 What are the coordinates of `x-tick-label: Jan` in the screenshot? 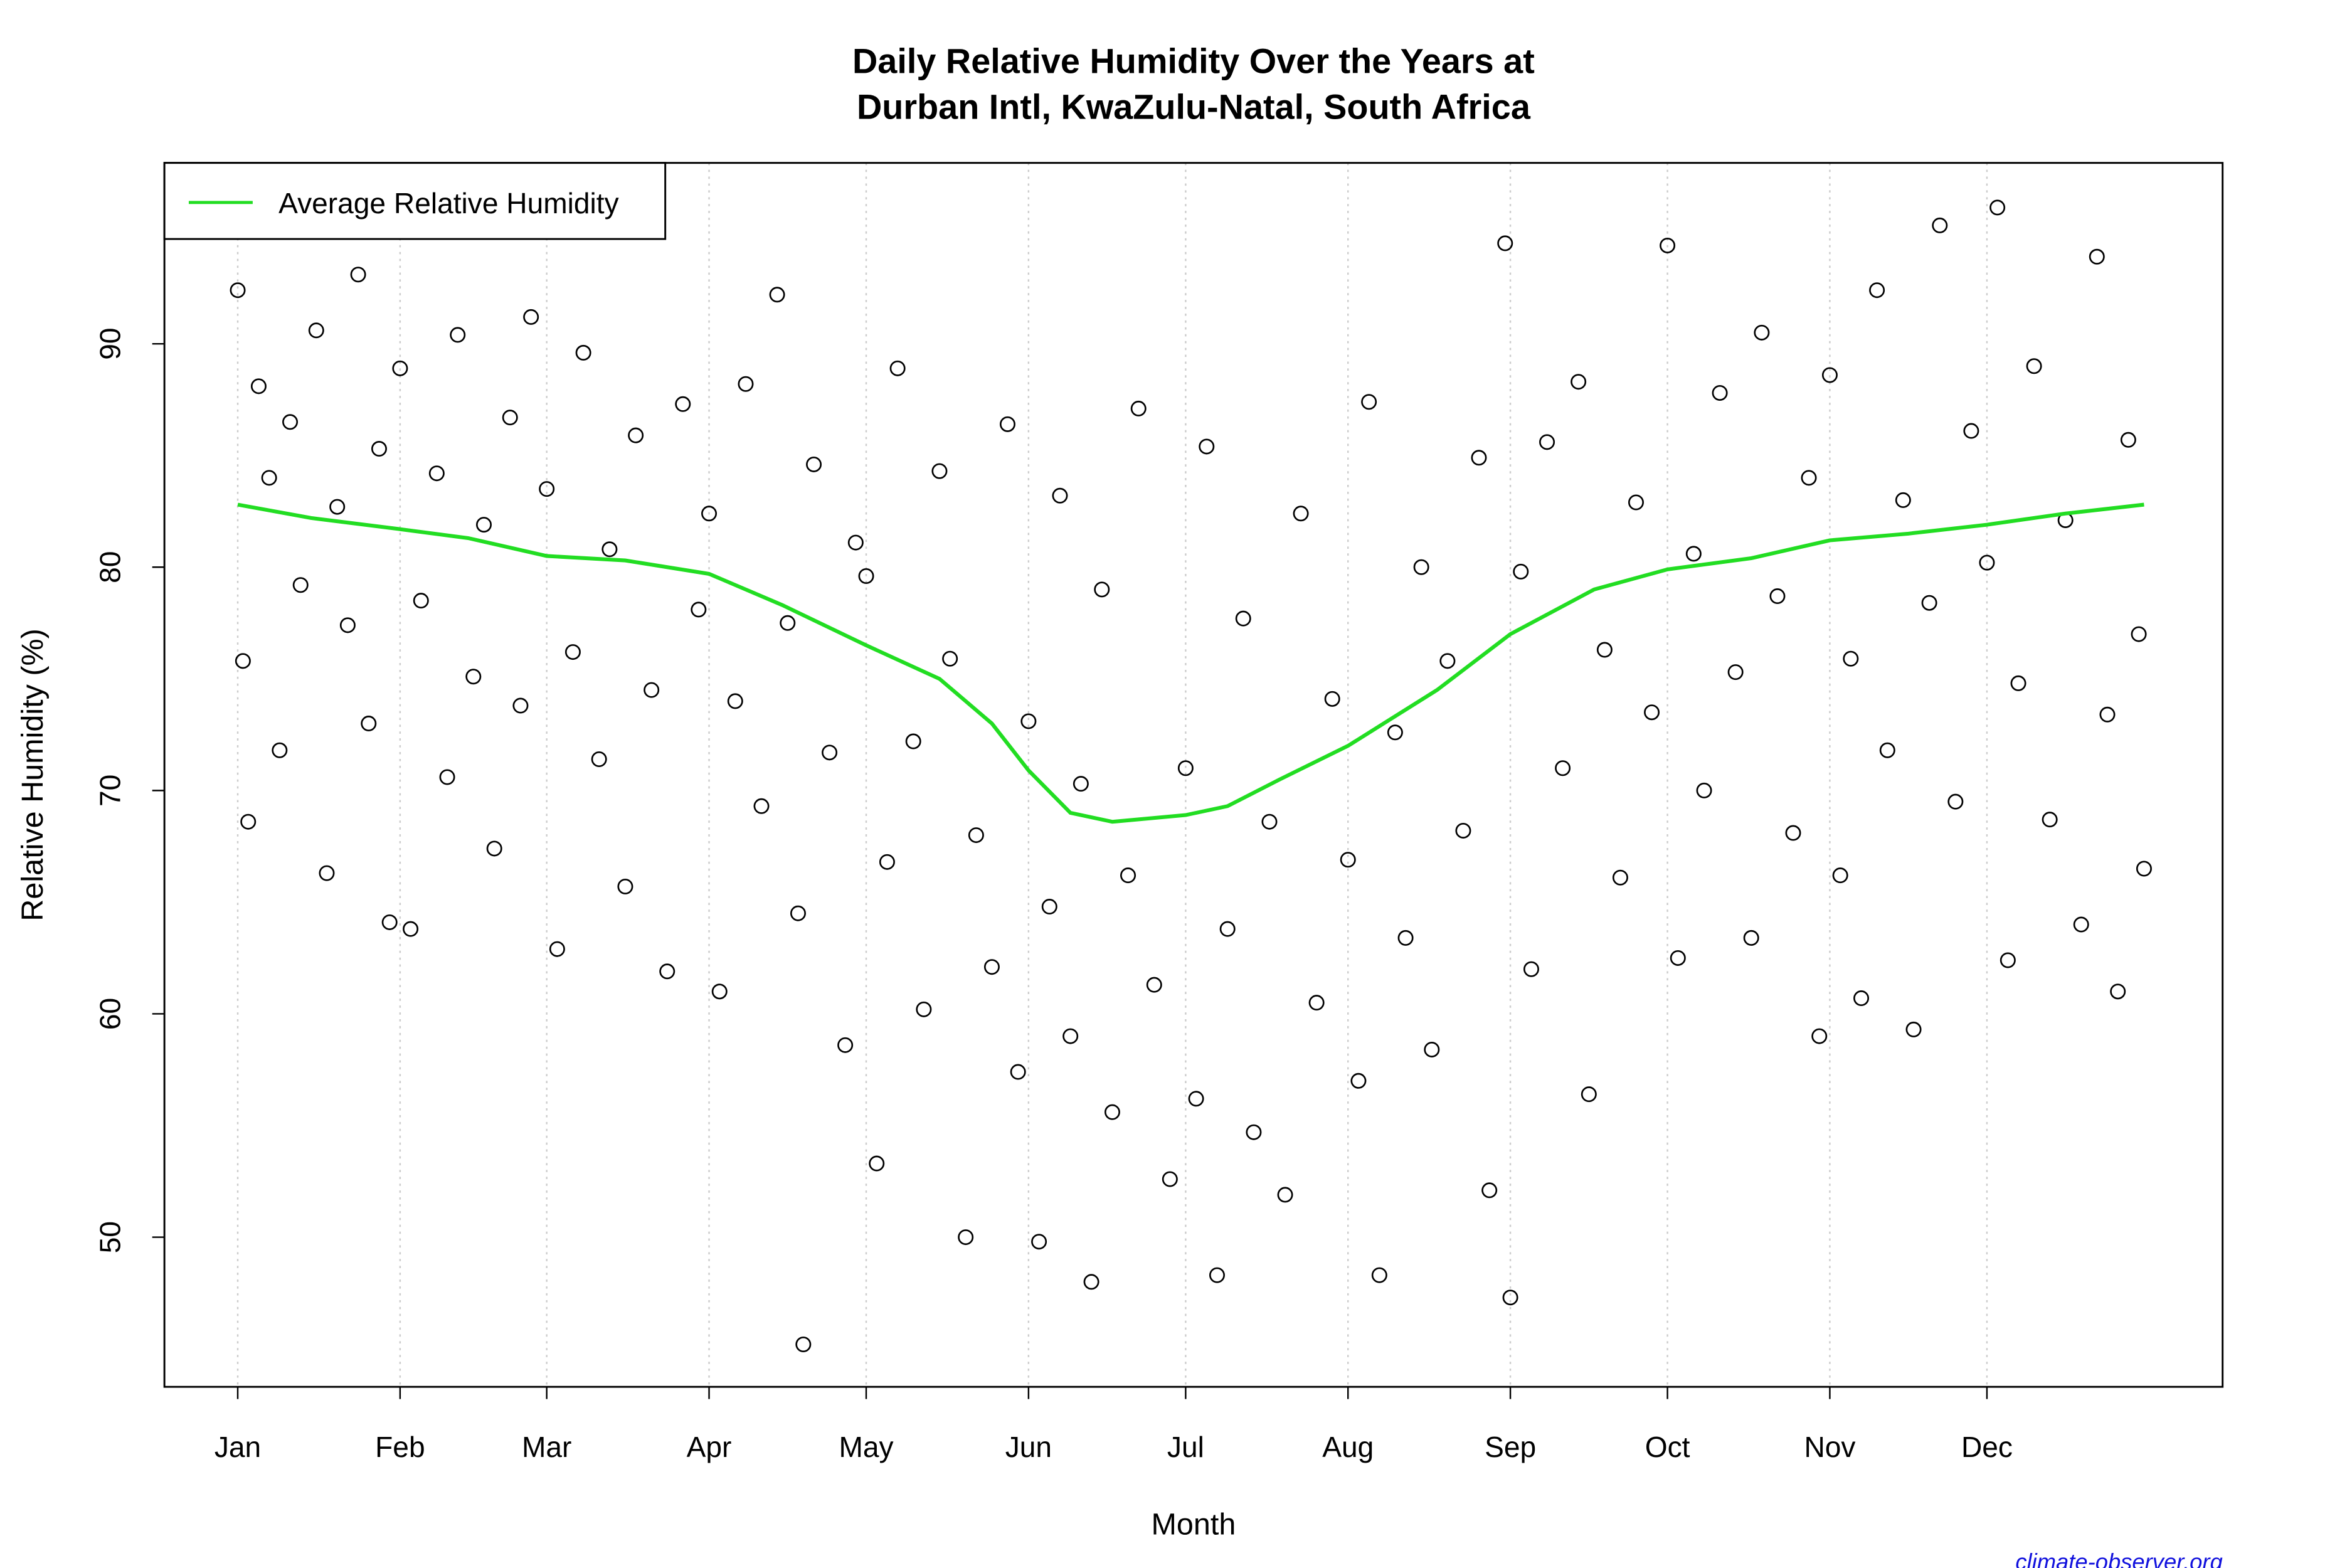 It's located at (238, 1447).